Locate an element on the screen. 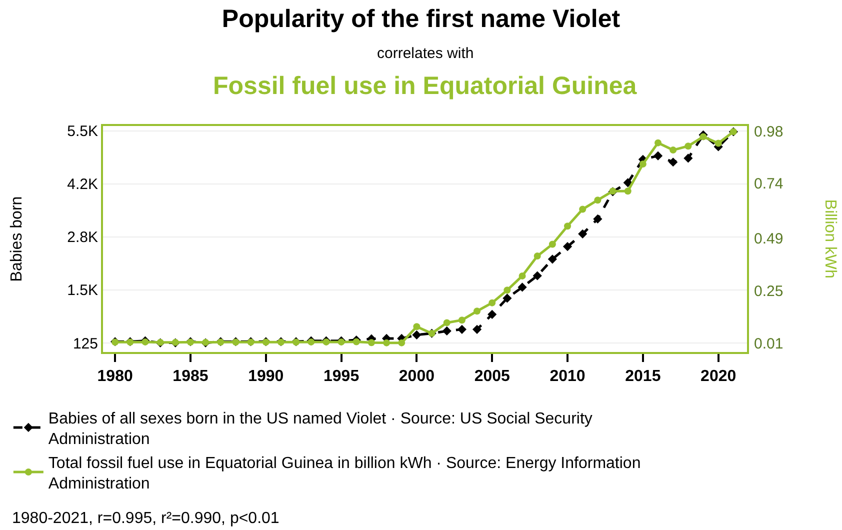  y2-tick-label: 0.74 is located at coordinates (769, 184).